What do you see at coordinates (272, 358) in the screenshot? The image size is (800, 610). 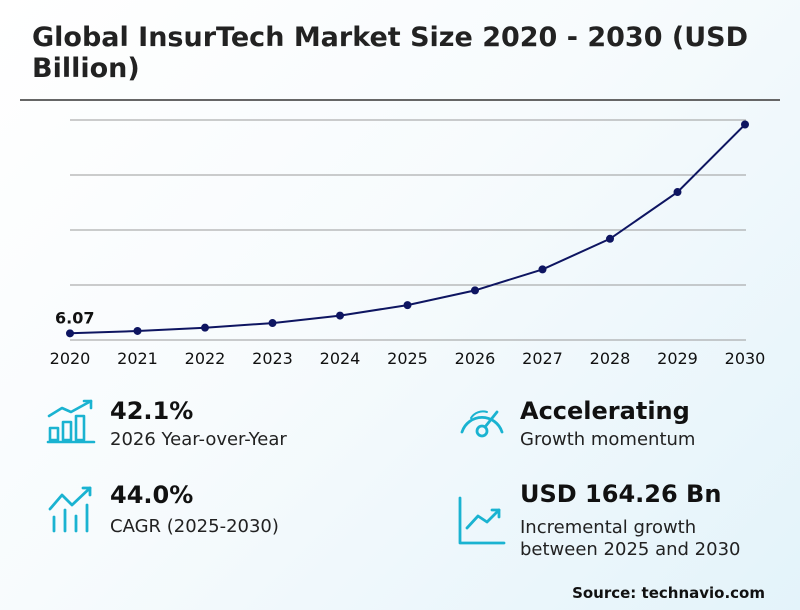 I see `x-tick-label: 2023` at bounding box center [272, 358].